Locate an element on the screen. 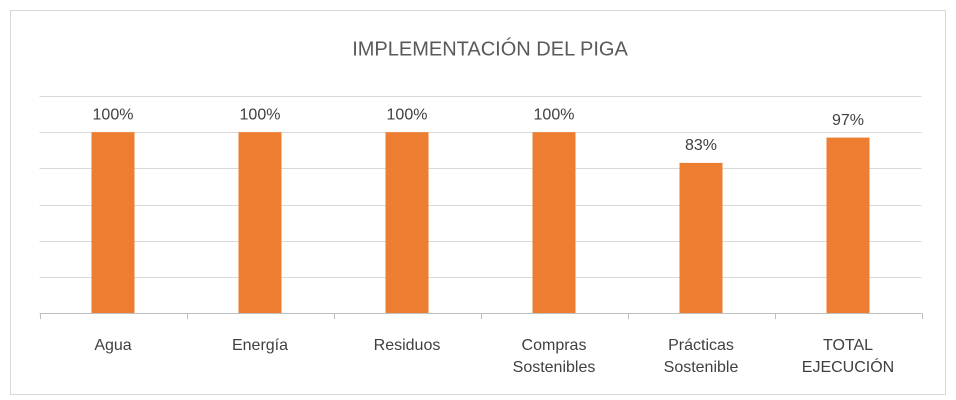  data-label: 97% is located at coordinates (848, 120).